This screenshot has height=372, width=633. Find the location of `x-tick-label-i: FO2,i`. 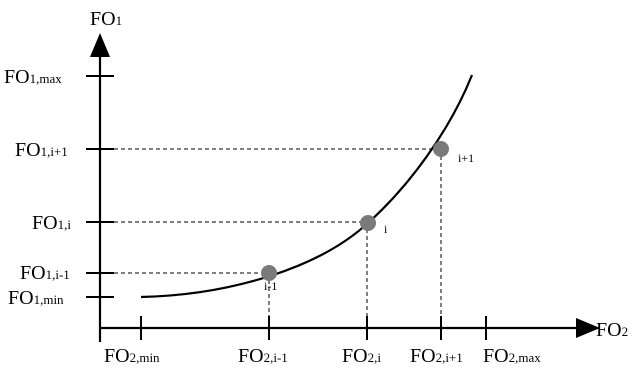

x-tick-label-i: FO2,i is located at coordinates (361, 356).